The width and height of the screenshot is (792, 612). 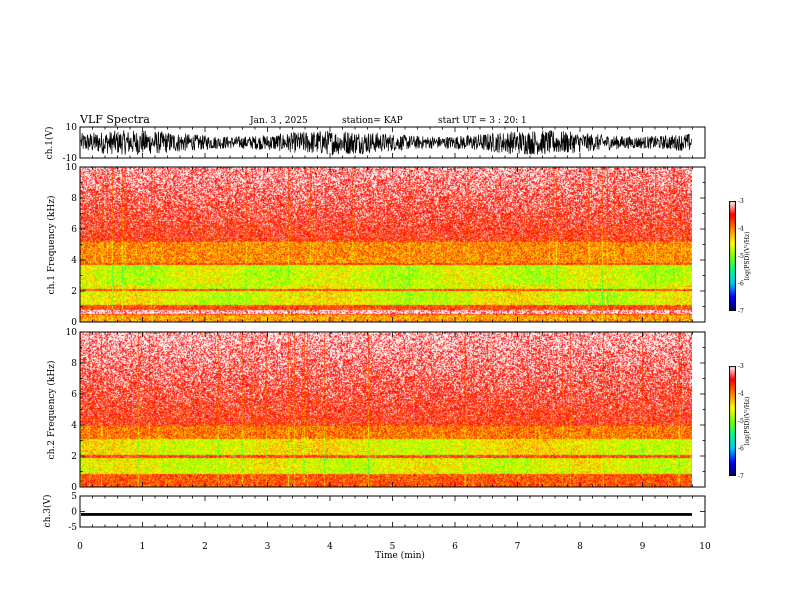 I want to click on y-tick-label: 5, so click(x=74, y=497).